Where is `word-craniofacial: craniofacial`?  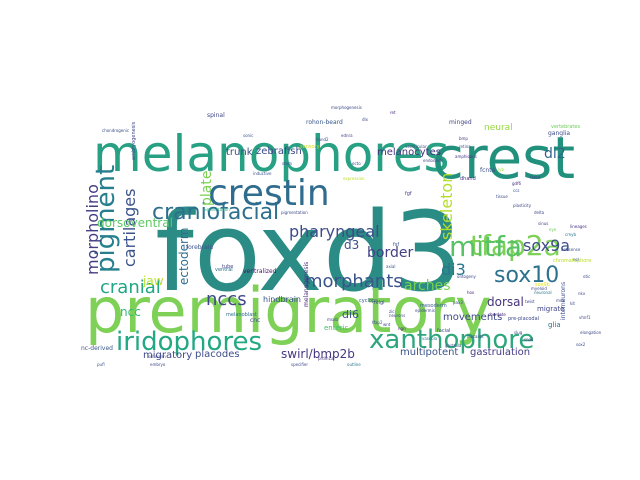 word-craniofacial: craniofacial is located at coordinates (215, 212).